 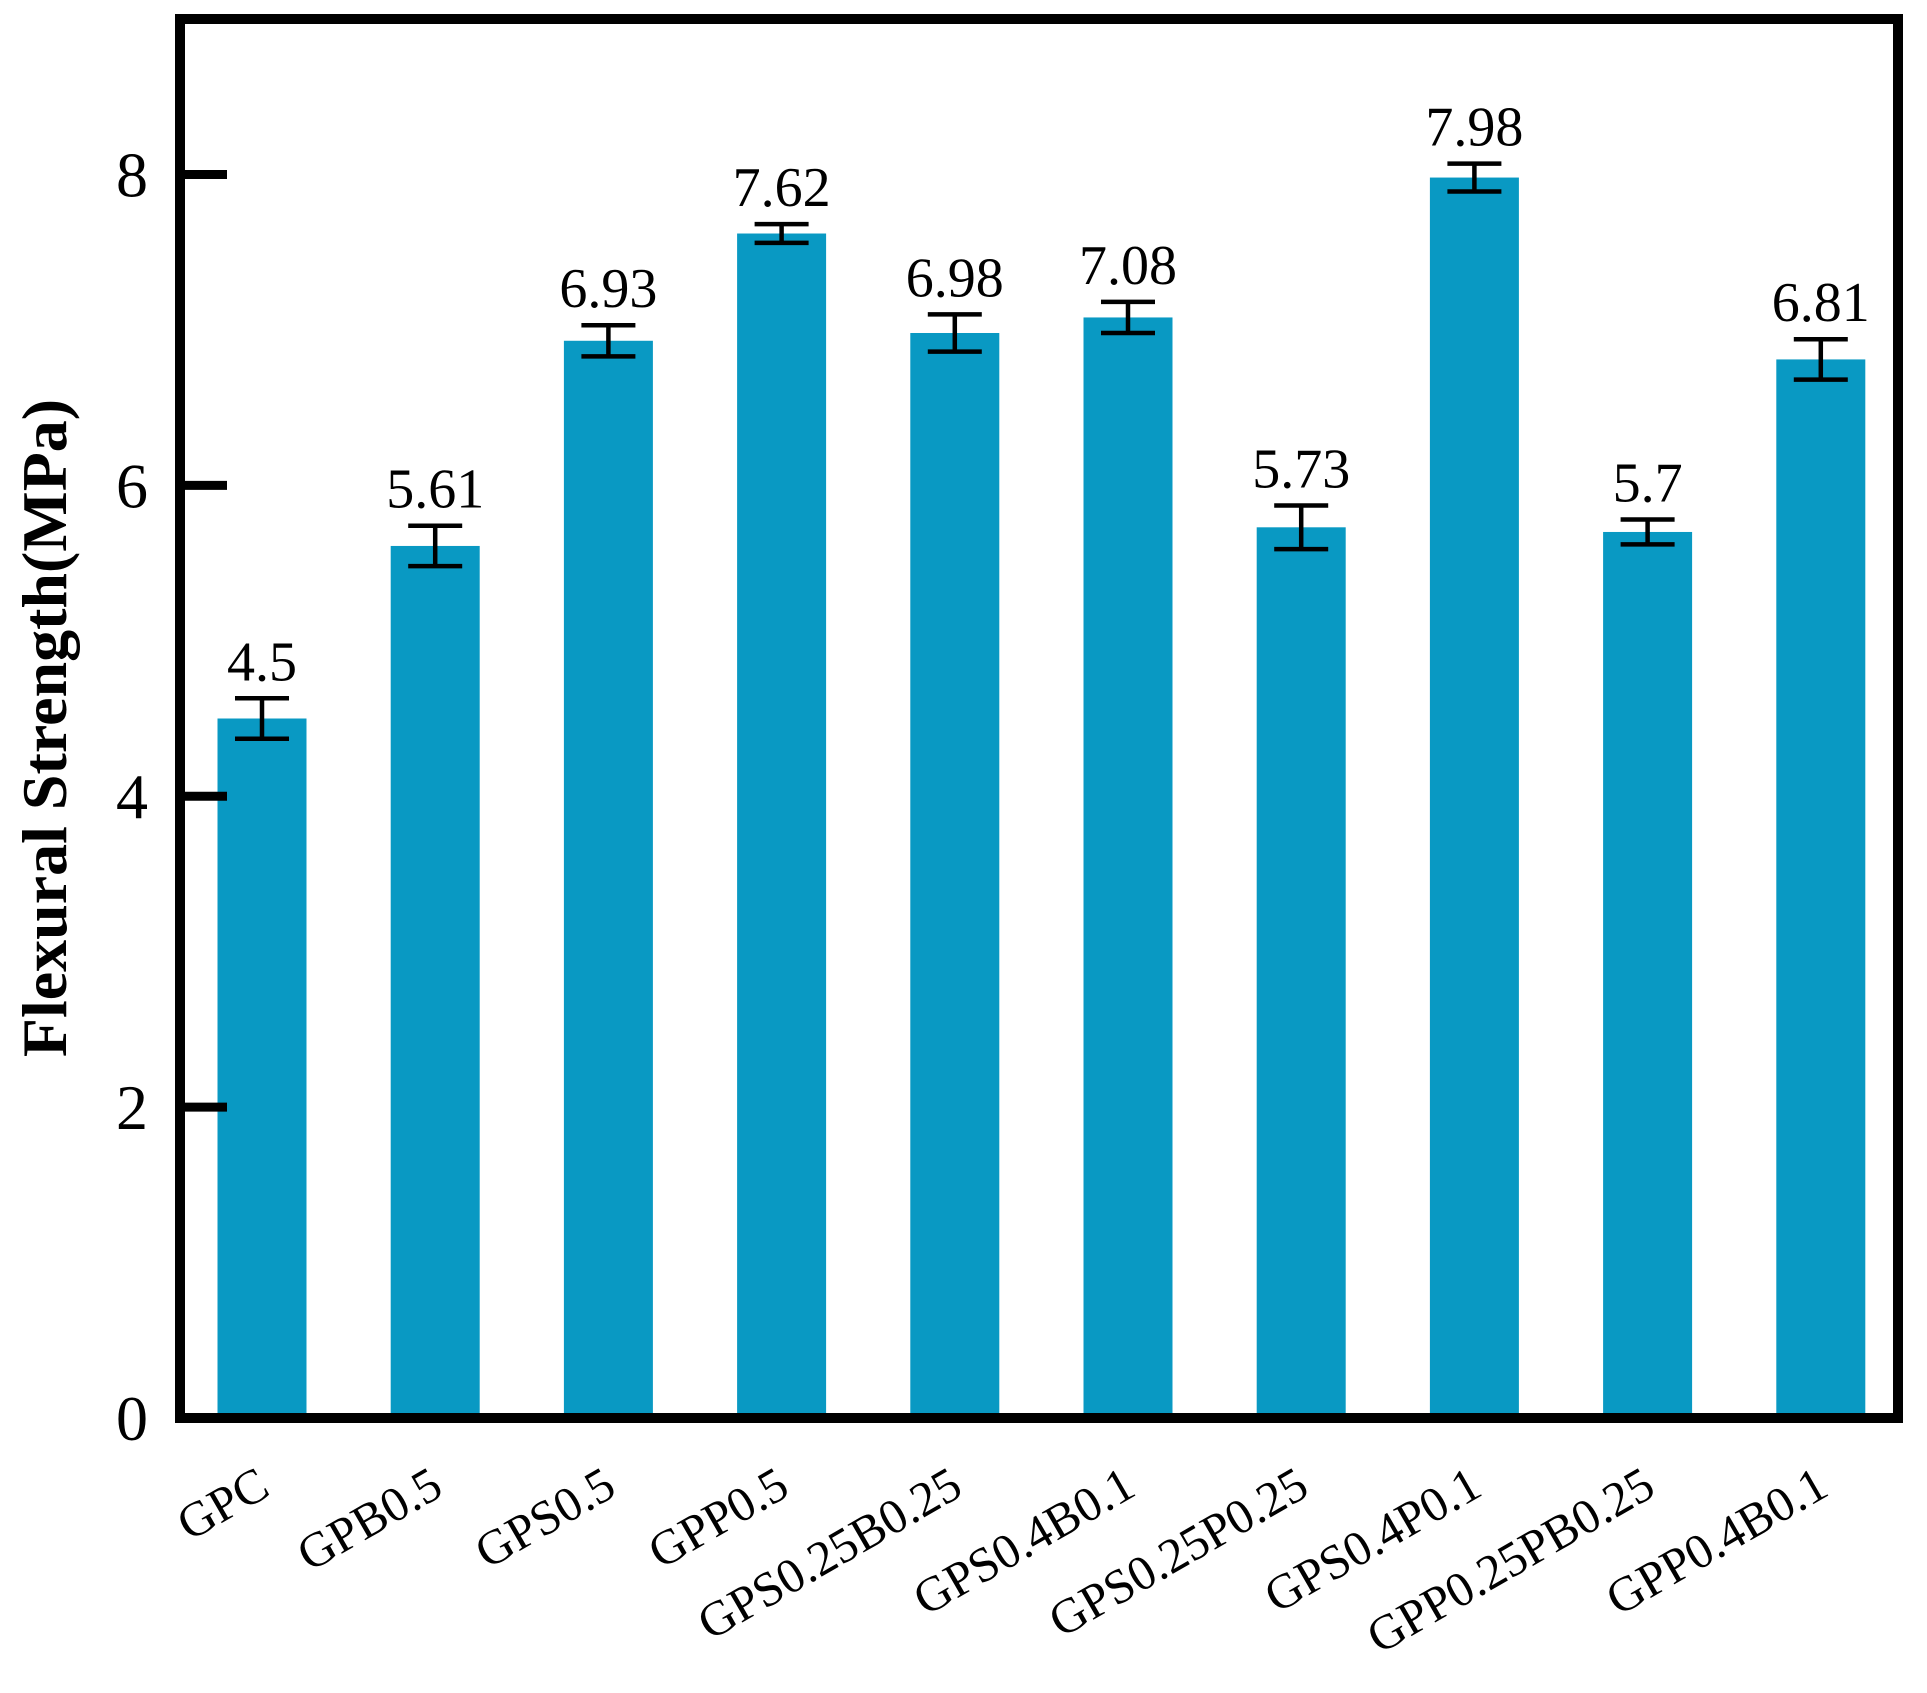 I want to click on x-category-label: GPP0.25PB0.25, so click(x=1510, y=1560).